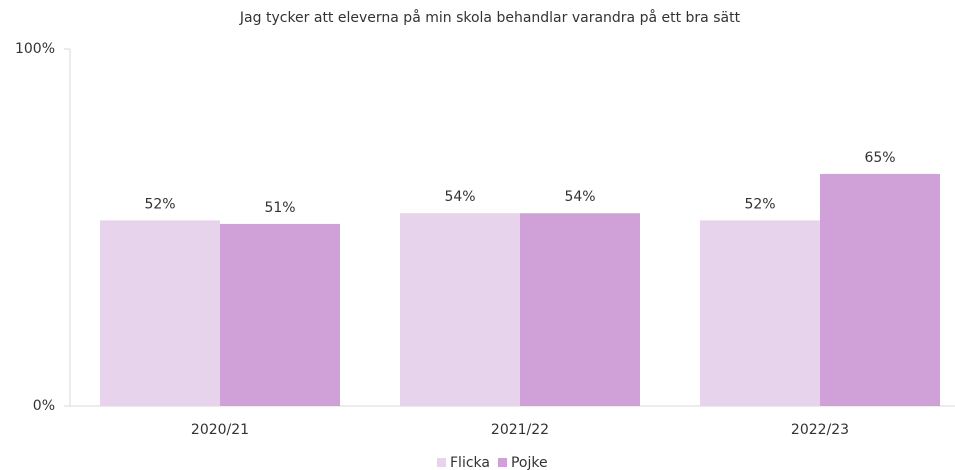 This screenshot has height=470, width=955. What do you see at coordinates (220, 430) in the screenshot?
I see `x-tick-label: 2020/21` at bounding box center [220, 430].